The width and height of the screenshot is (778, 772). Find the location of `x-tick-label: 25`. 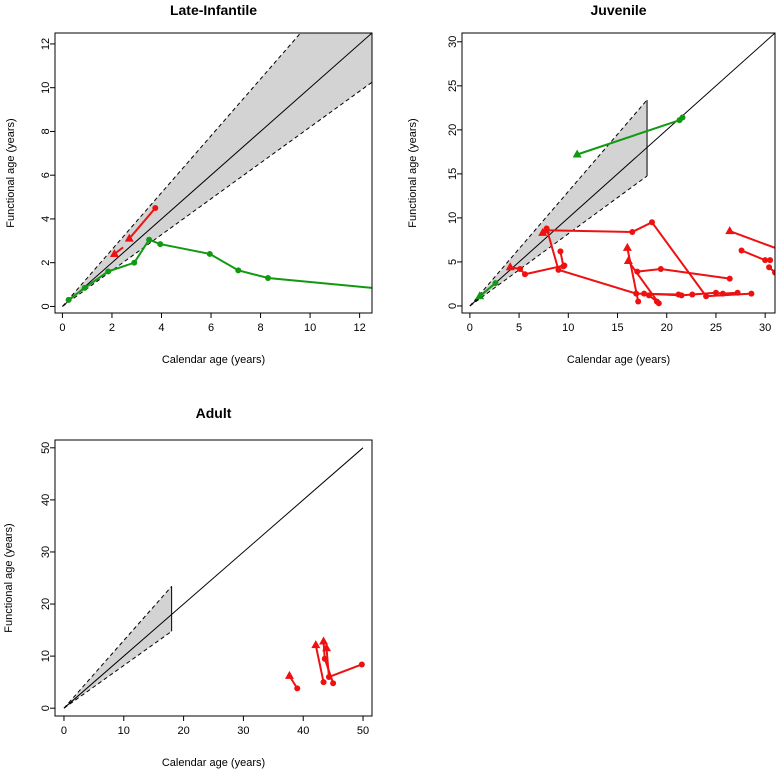

x-tick-label: 25 is located at coordinates (716, 328).